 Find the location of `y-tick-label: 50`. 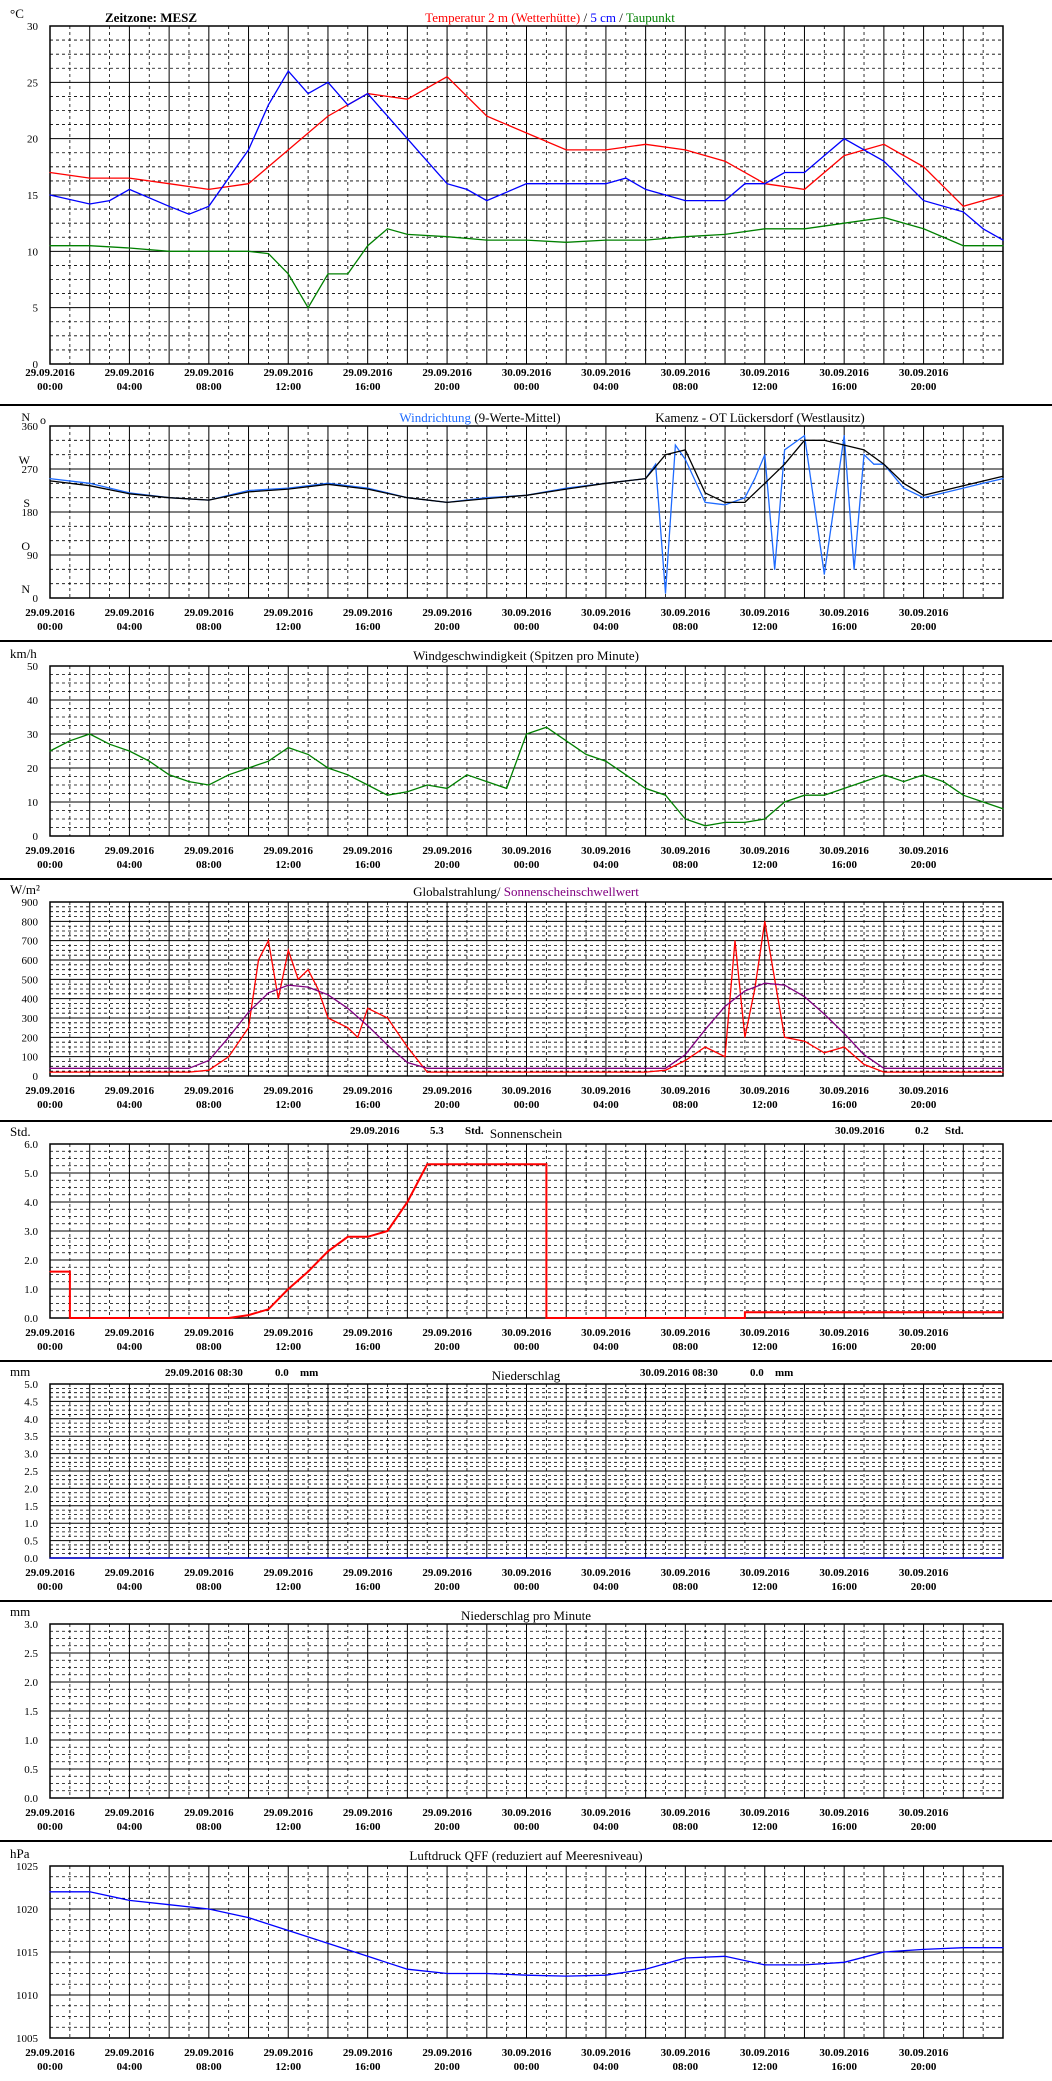

y-tick-label: 50 is located at coordinates (33, 667).